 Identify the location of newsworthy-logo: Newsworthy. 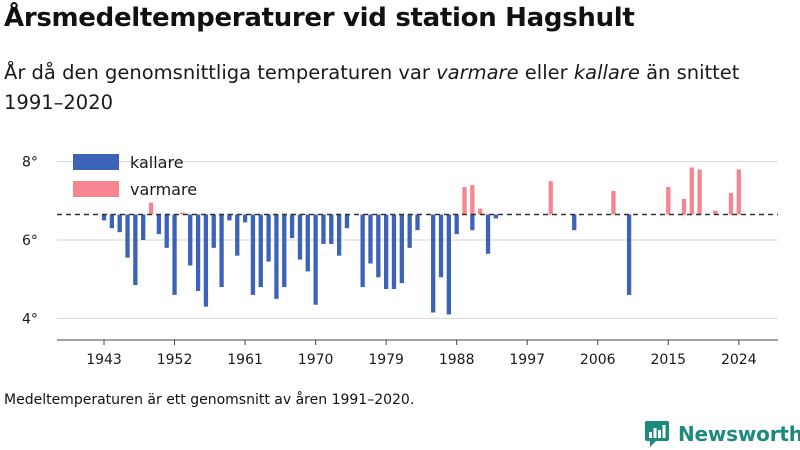
(722, 434).